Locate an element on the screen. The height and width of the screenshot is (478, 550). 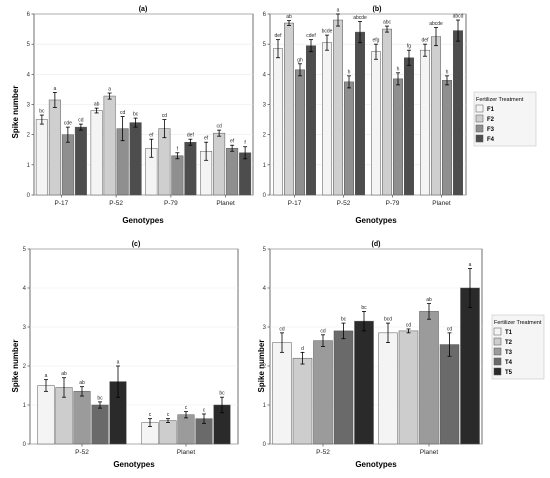
data-label: bcd is located at coordinates (388, 320).